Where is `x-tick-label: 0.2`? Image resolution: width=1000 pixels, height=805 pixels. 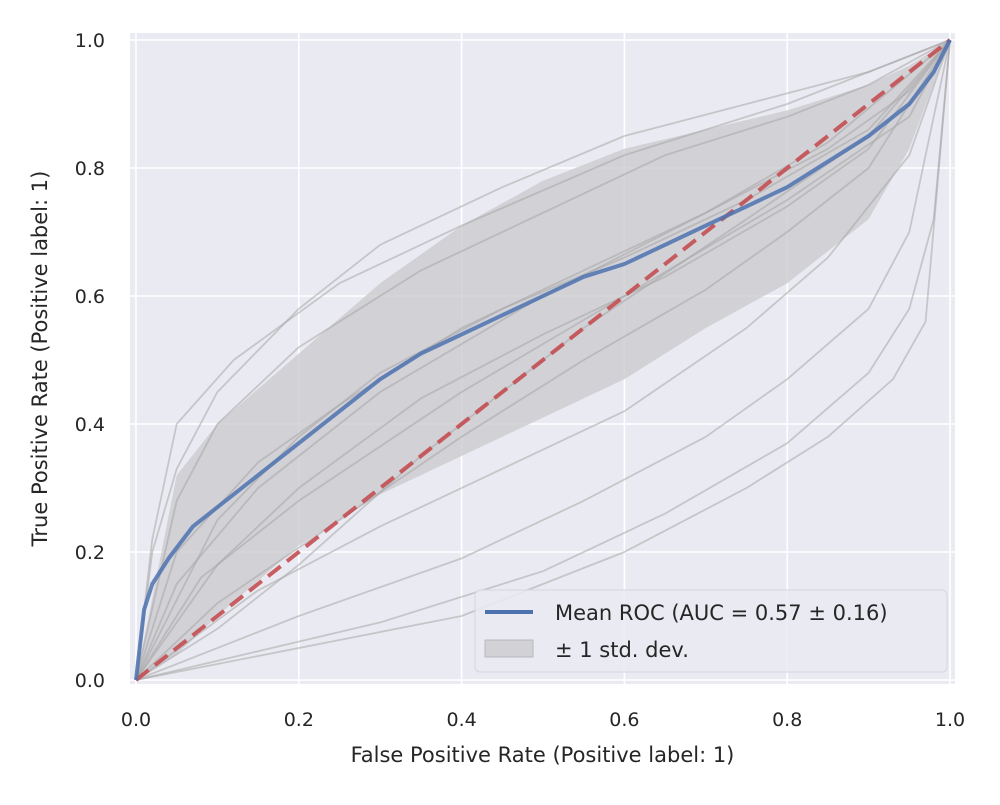
x-tick-label: 0.2 is located at coordinates (299, 720).